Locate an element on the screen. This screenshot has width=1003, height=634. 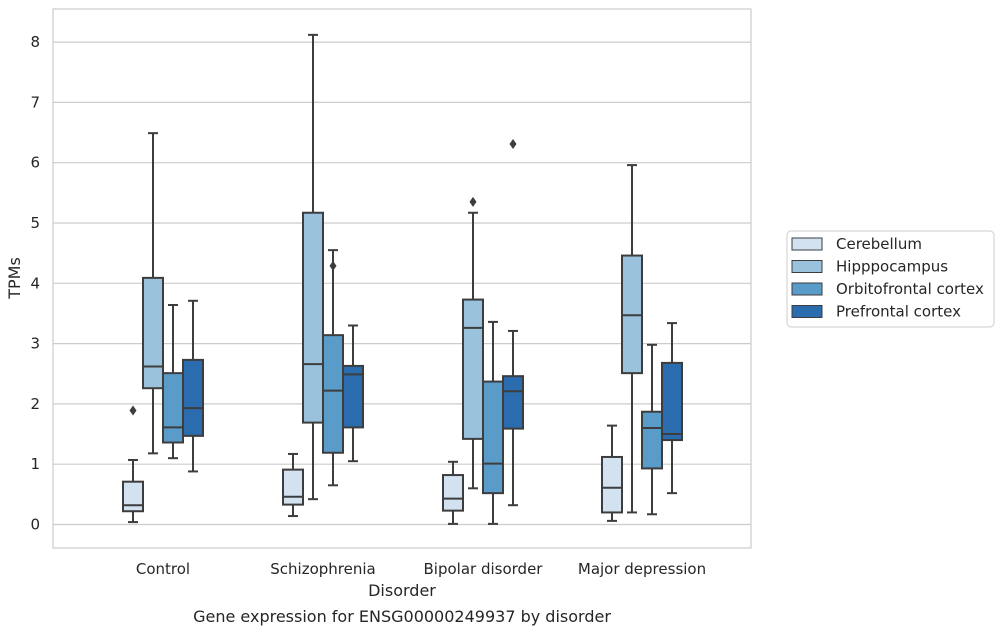
y-tick-label: 8 is located at coordinates (35, 42).